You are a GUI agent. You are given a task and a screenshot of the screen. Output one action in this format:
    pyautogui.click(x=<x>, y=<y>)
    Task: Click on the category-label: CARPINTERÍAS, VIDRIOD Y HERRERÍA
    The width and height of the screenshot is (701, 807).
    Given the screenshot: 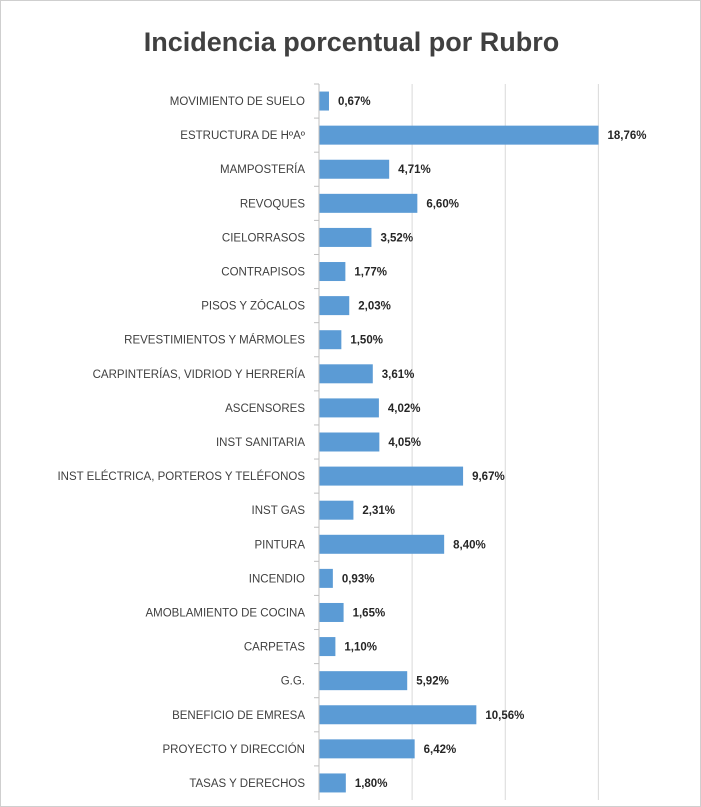 What is the action you would take?
    pyautogui.click(x=199, y=374)
    